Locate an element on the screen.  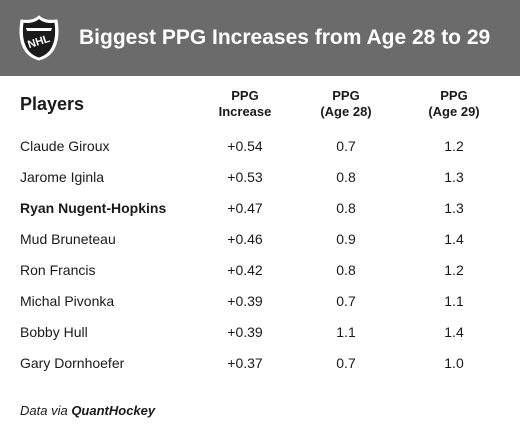
table-row: Michal Pivonka +0.39 0.7 1.1 is located at coordinates (260, 300).